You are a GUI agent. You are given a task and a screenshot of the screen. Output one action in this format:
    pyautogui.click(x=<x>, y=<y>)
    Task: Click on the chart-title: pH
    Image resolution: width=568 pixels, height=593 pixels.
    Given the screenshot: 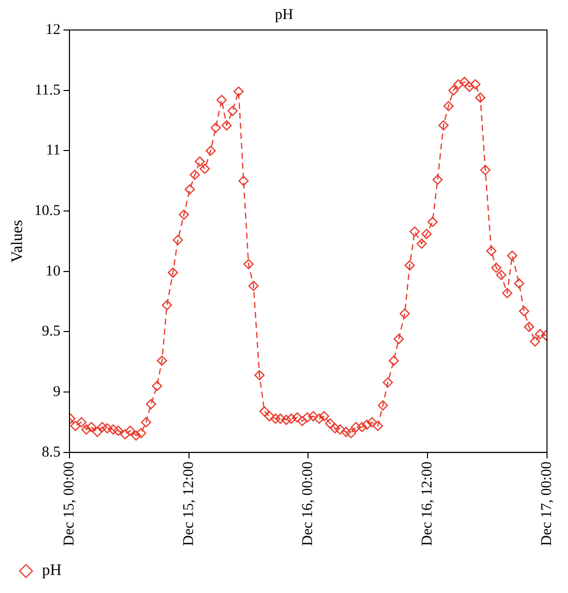 What is the action you would take?
    pyautogui.click(x=284, y=14)
    